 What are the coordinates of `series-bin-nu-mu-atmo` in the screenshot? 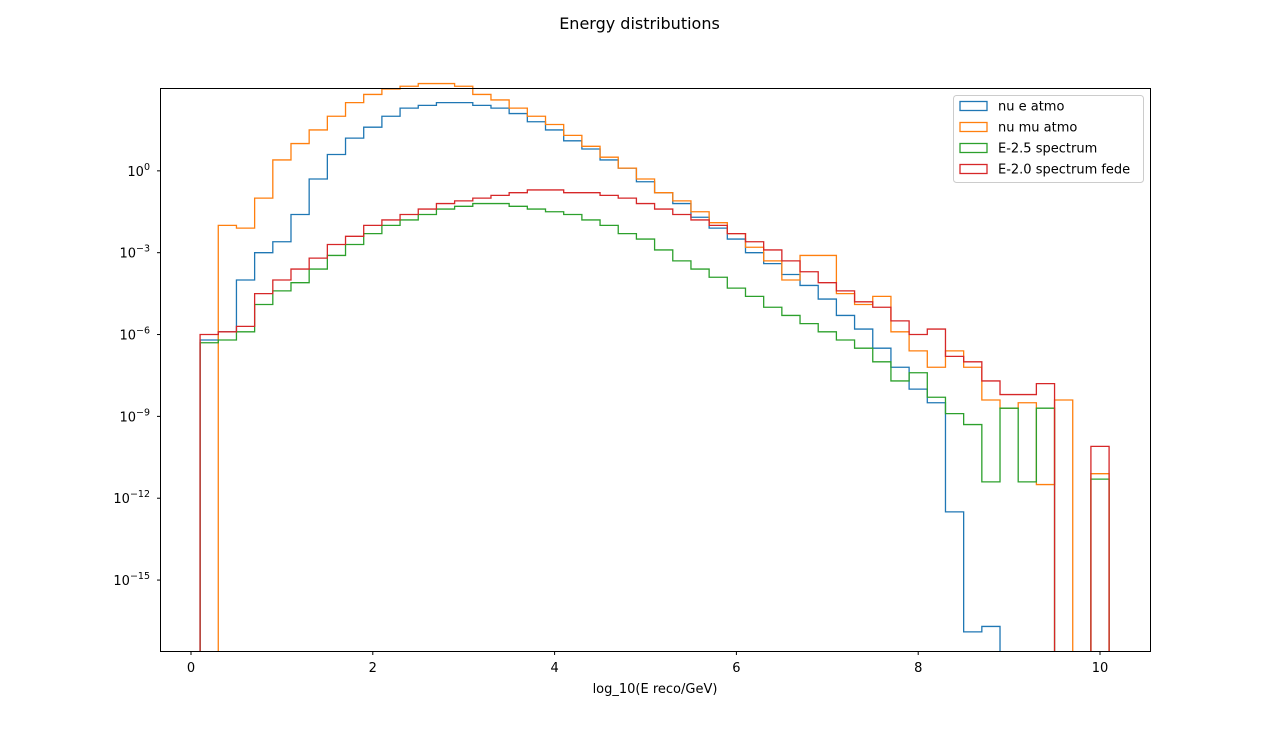 It's located at (1100, 562).